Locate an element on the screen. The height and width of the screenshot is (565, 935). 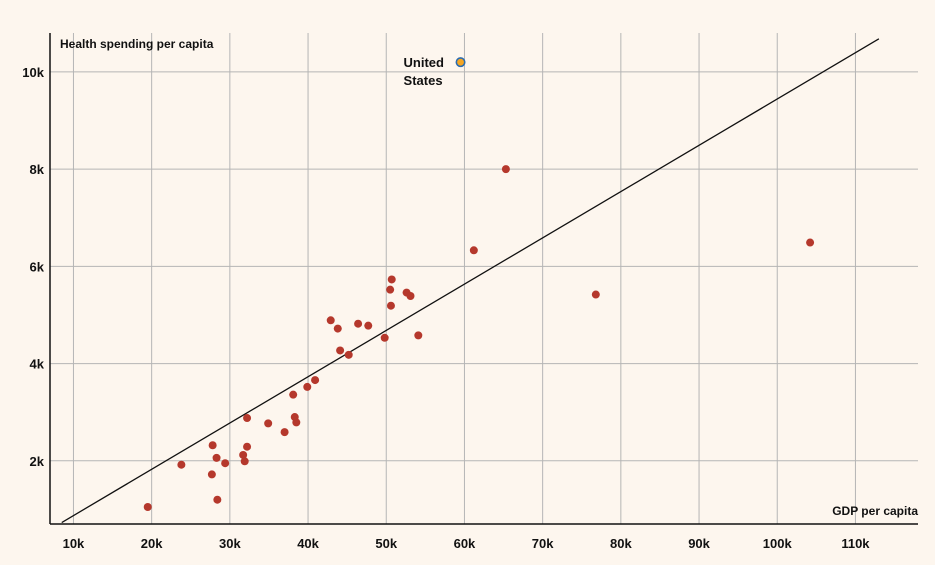
x-axis-title: GDP per capita is located at coordinates (875, 511).